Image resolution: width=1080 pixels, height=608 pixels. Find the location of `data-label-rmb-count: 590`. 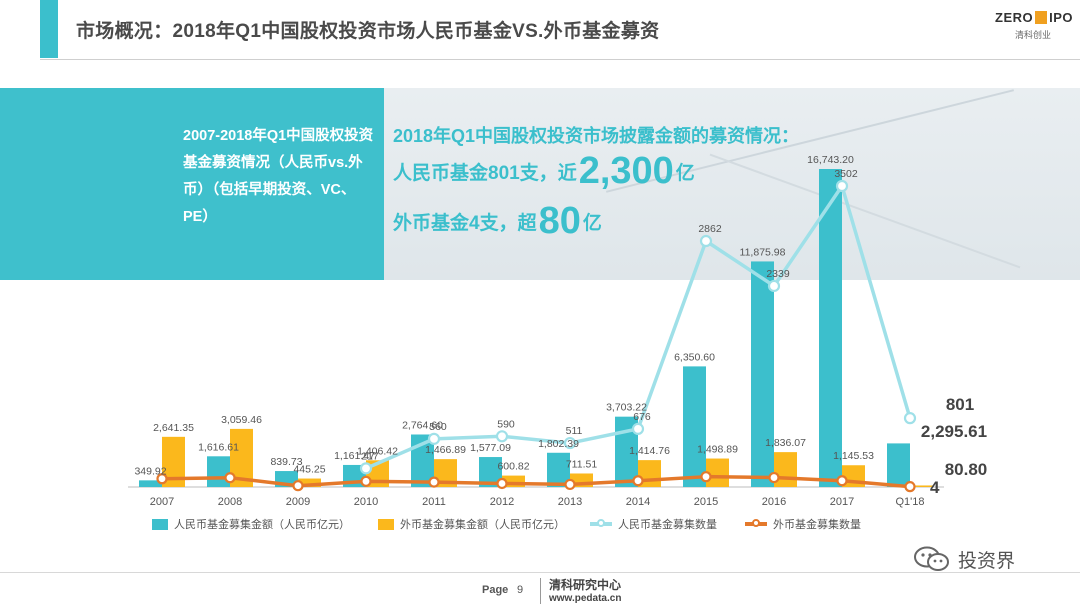

data-label-rmb-count: 590 is located at coordinates (506, 424).